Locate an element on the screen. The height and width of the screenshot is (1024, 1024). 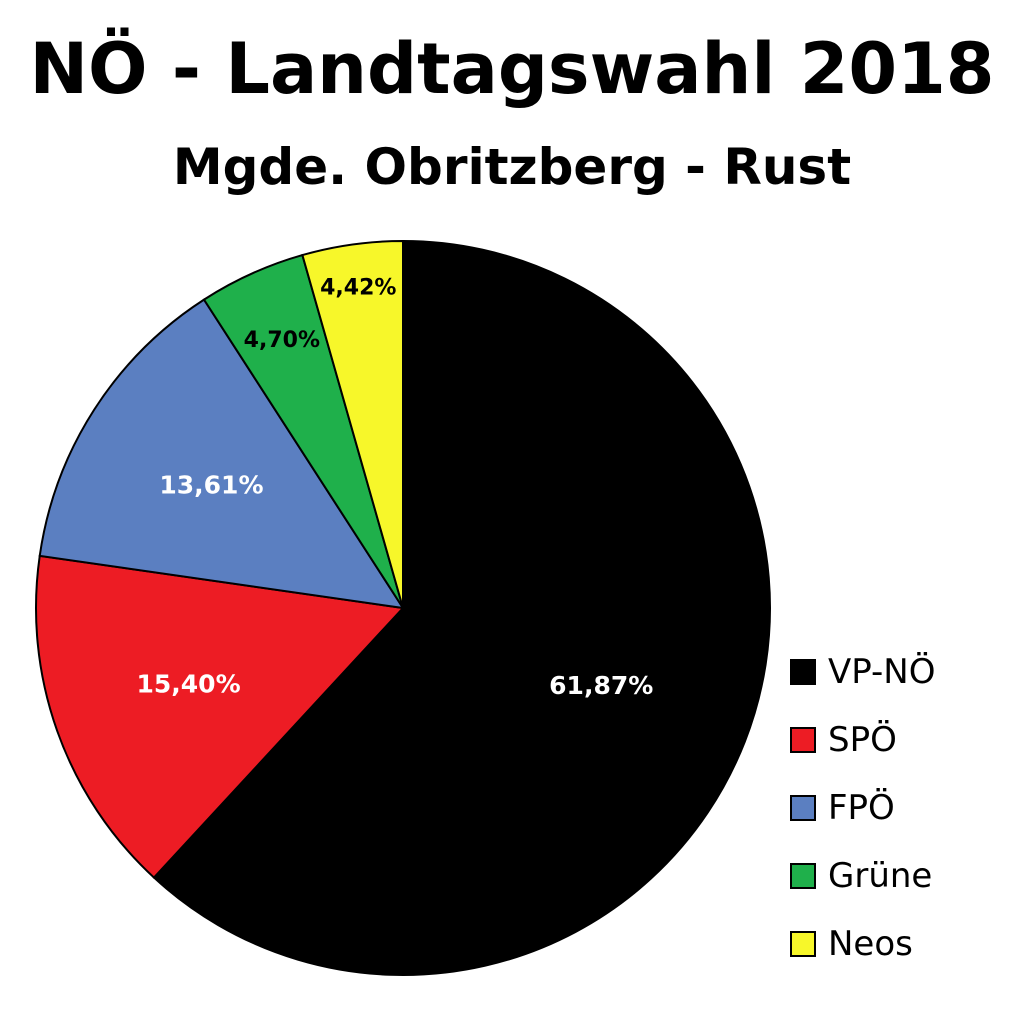
pie-slice-fpoe is located at coordinates (222, 454).